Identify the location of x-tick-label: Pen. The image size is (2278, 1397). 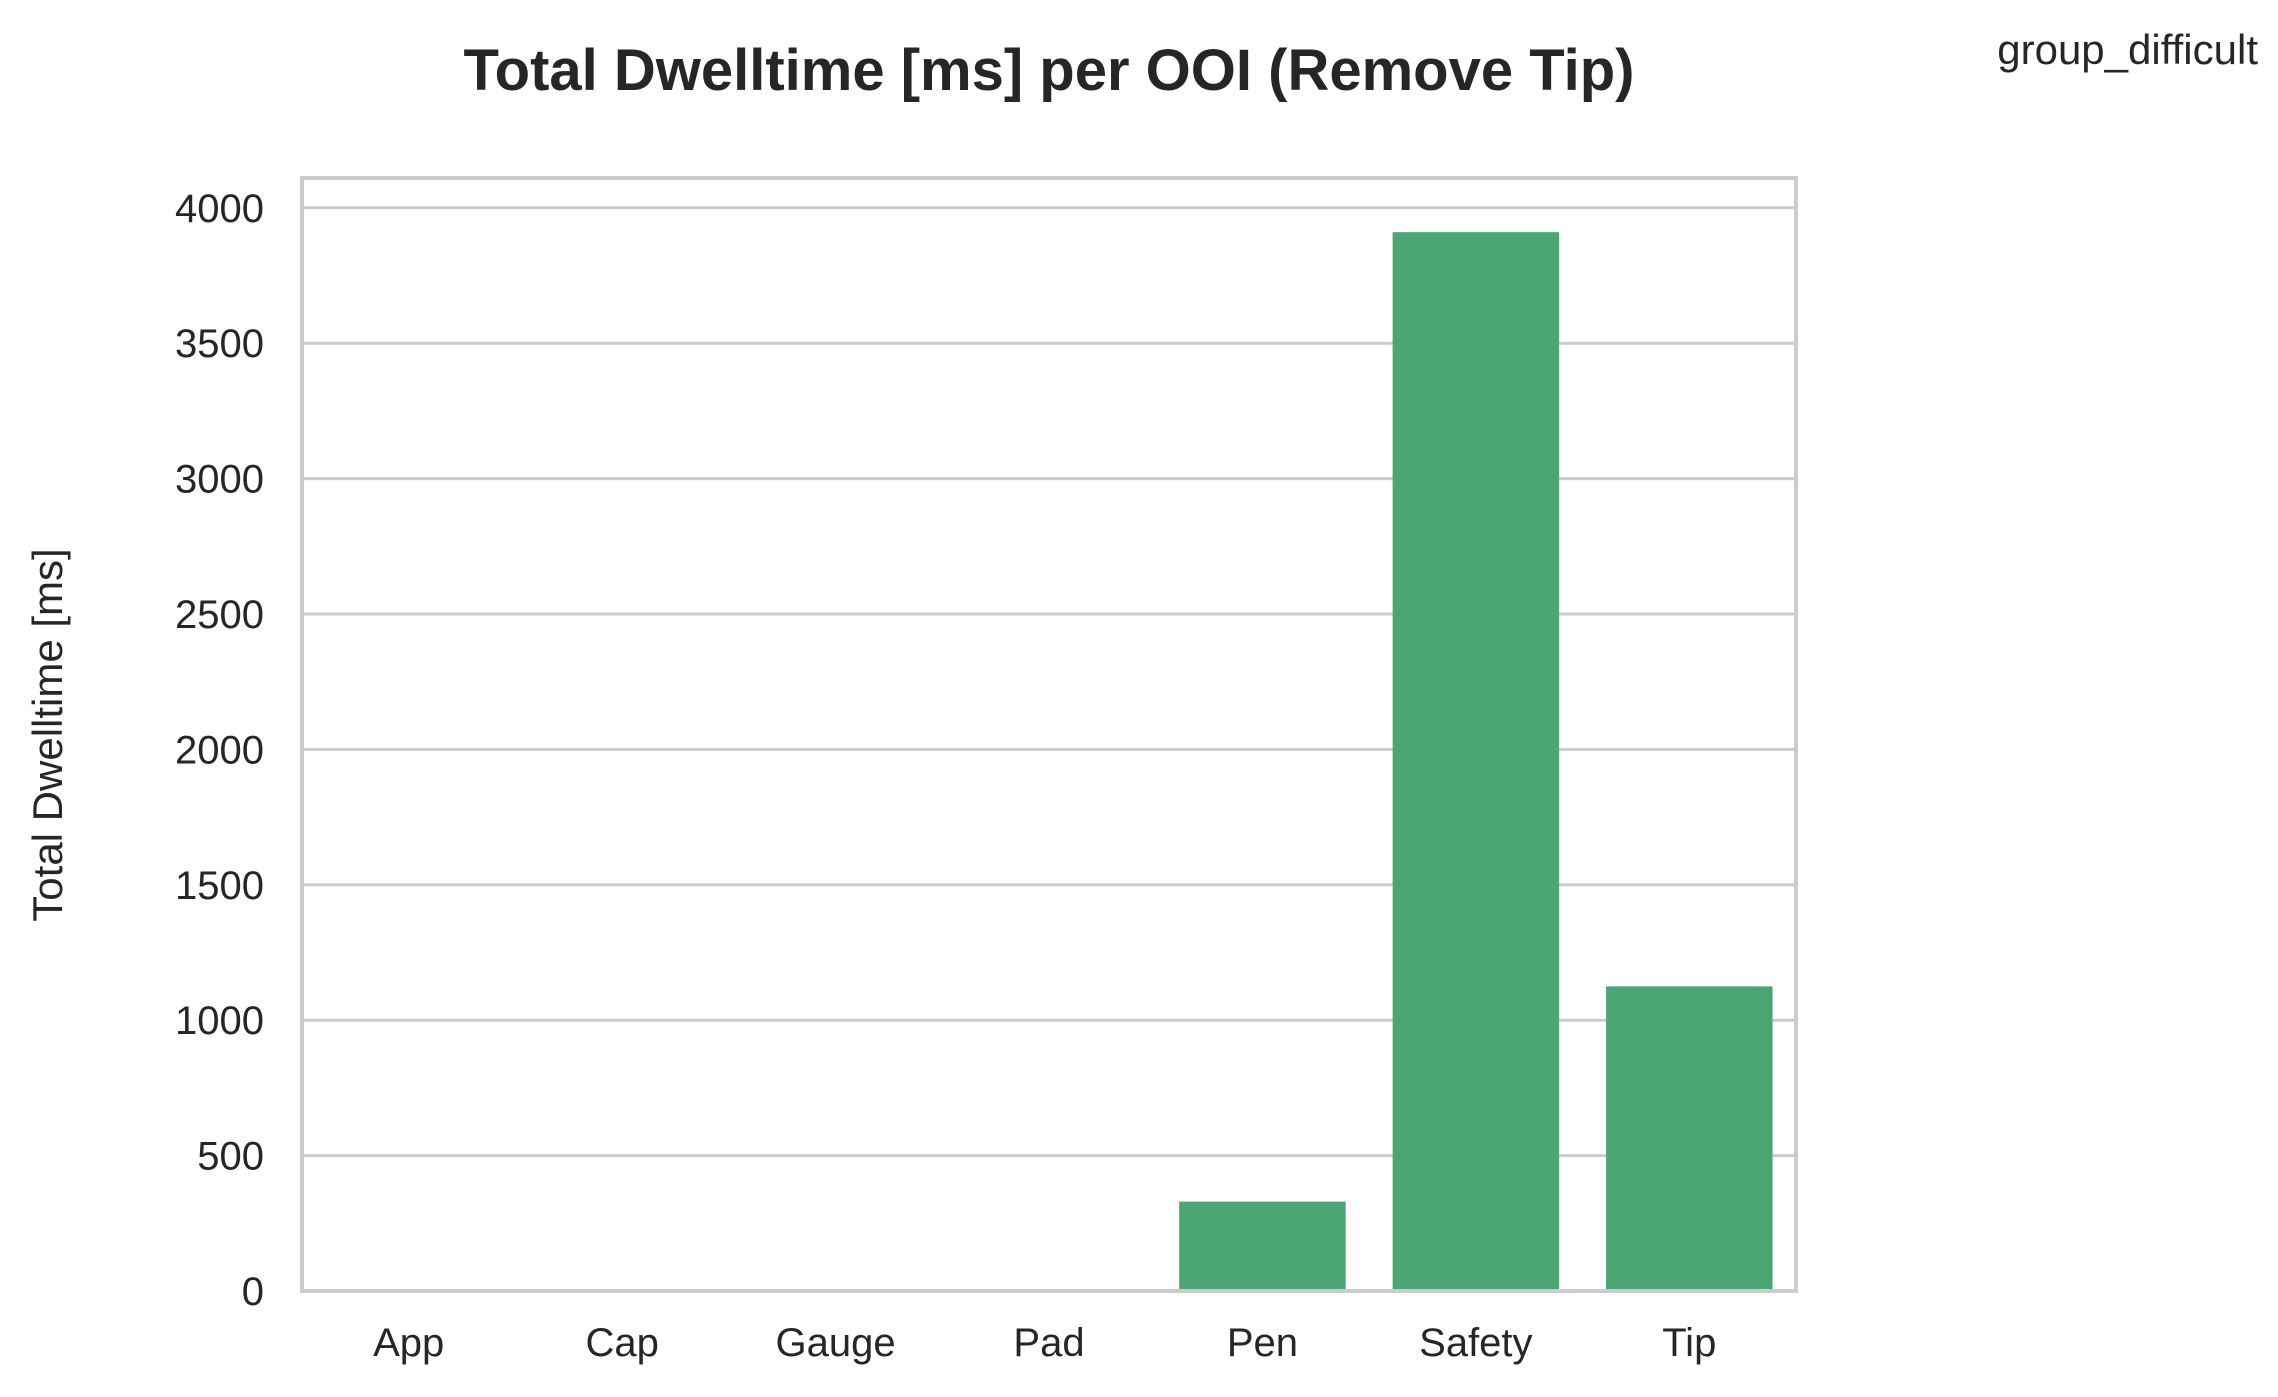
(1262, 1343).